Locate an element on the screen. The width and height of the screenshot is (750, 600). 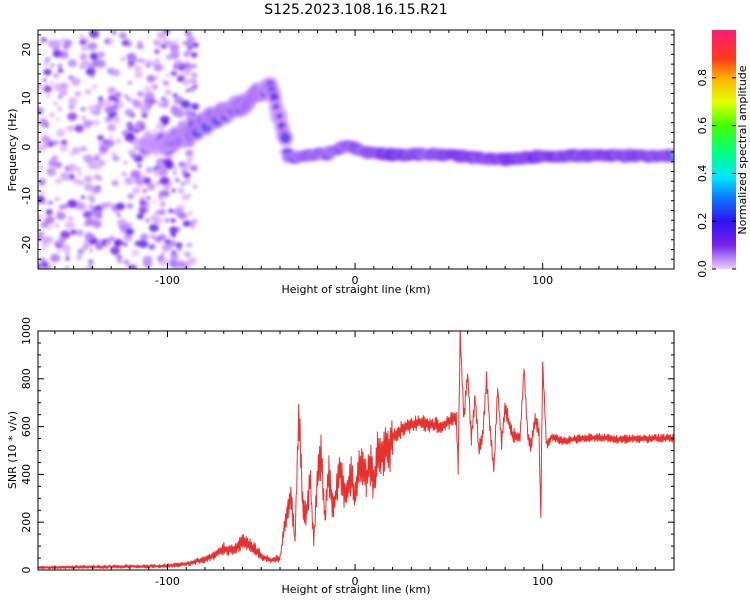
y-tick-label: 600 is located at coordinates (26, 426).